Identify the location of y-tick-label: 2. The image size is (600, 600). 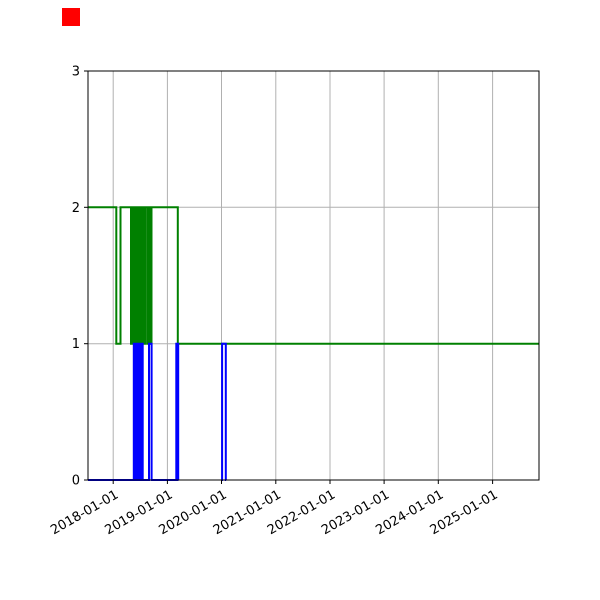
(76, 208).